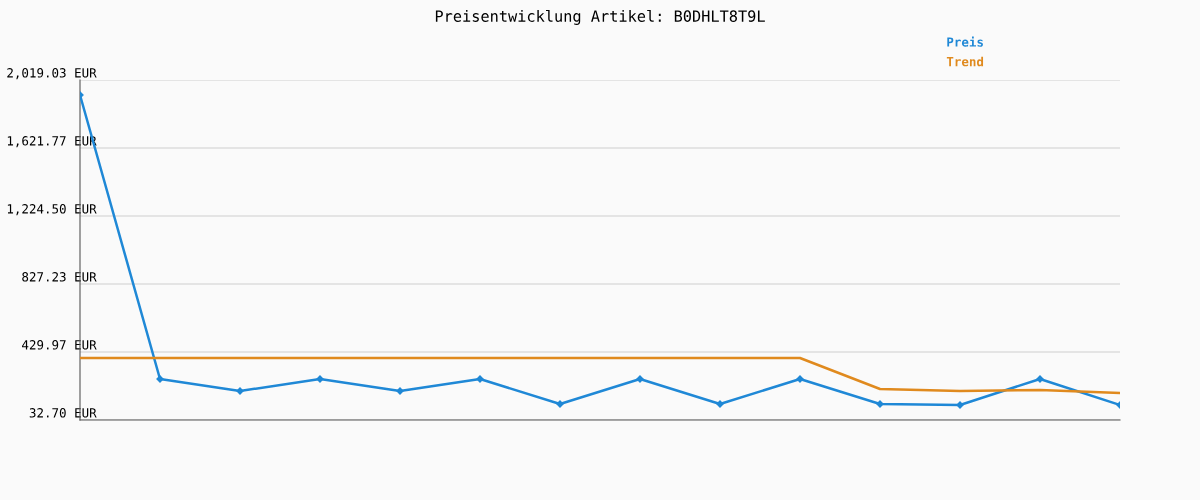 The width and height of the screenshot is (1200, 500). What do you see at coordinates (59, 345) in the screenshot?
I see `y-tick-label: 429.97 EUR` at bounding box center [59, 345].